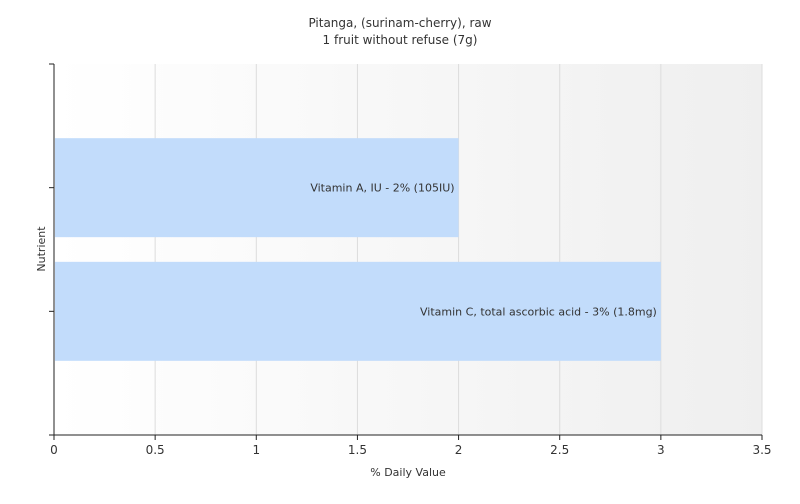 This screenshot has width=800, height=504. Describe the element at coordinates (382, 188) in the screenshot. I see `bar-label: Vitamin A, IU - 2% (105IU)` at that location.